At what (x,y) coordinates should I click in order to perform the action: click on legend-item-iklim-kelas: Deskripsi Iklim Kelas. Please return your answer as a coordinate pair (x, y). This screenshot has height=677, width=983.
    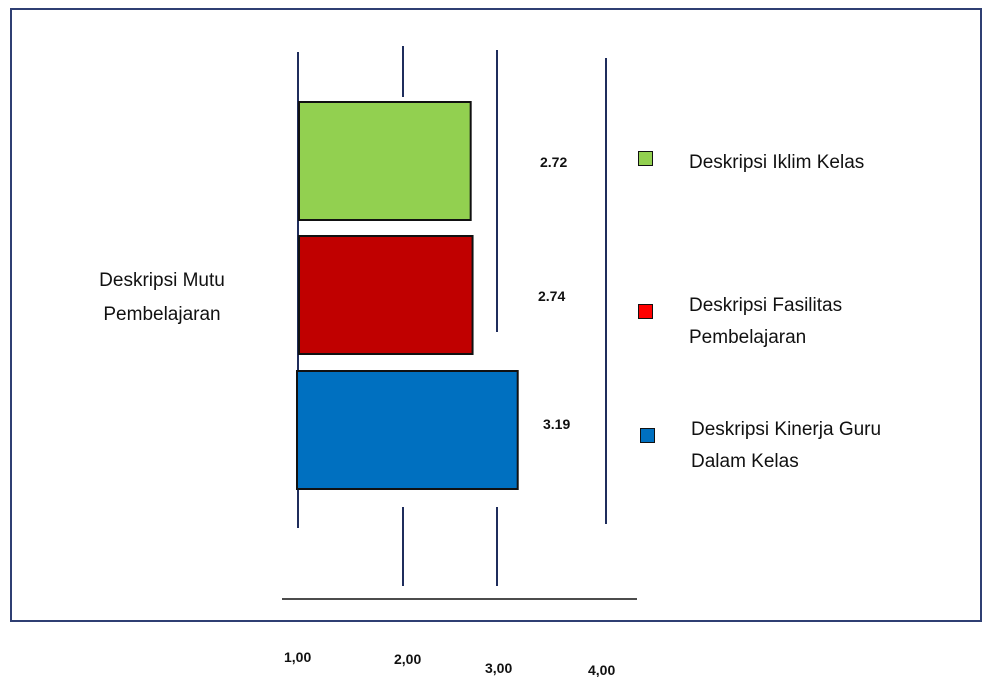
    Looking at the image, I should click on (783, 163).